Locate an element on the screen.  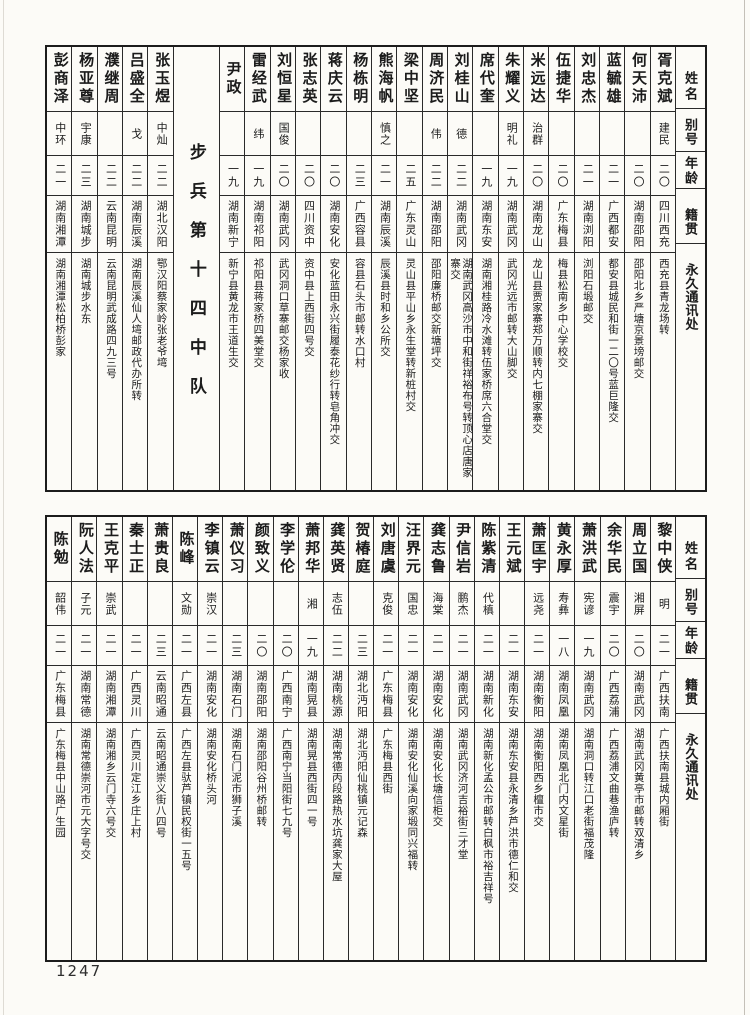
person-origin: 广西扶南 is located at coordinates (663, 693).